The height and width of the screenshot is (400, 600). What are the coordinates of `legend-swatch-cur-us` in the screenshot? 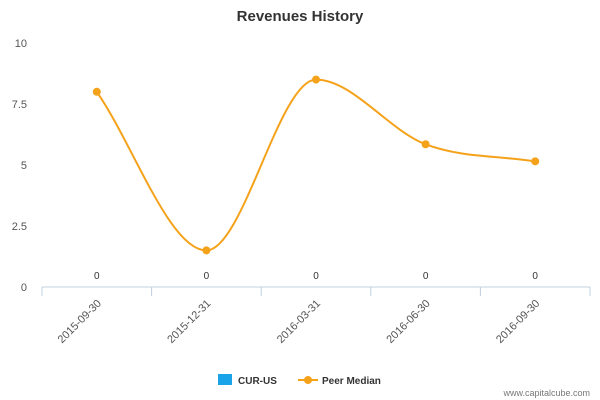 It's located at (225, 379).